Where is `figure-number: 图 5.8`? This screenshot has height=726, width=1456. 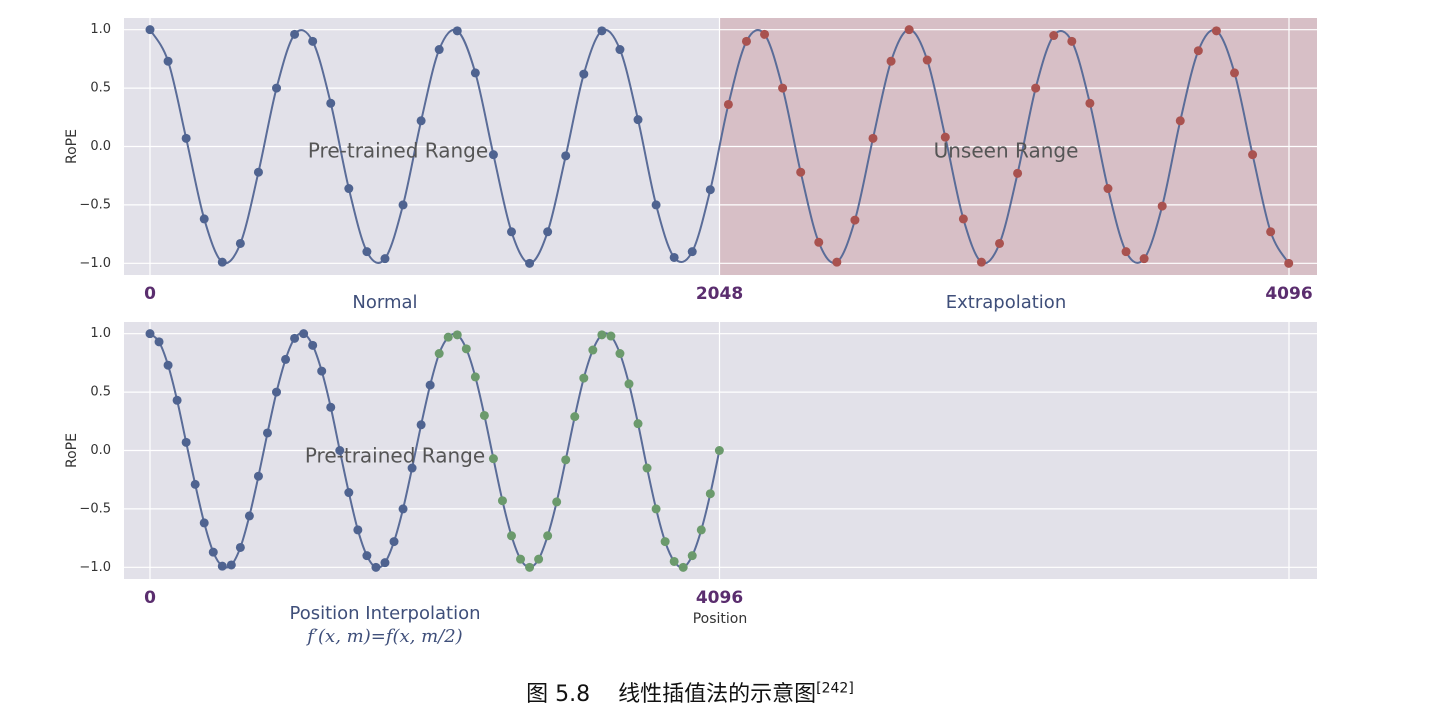 figure-number: 图 5.8 is located at coordinates (558, 694).